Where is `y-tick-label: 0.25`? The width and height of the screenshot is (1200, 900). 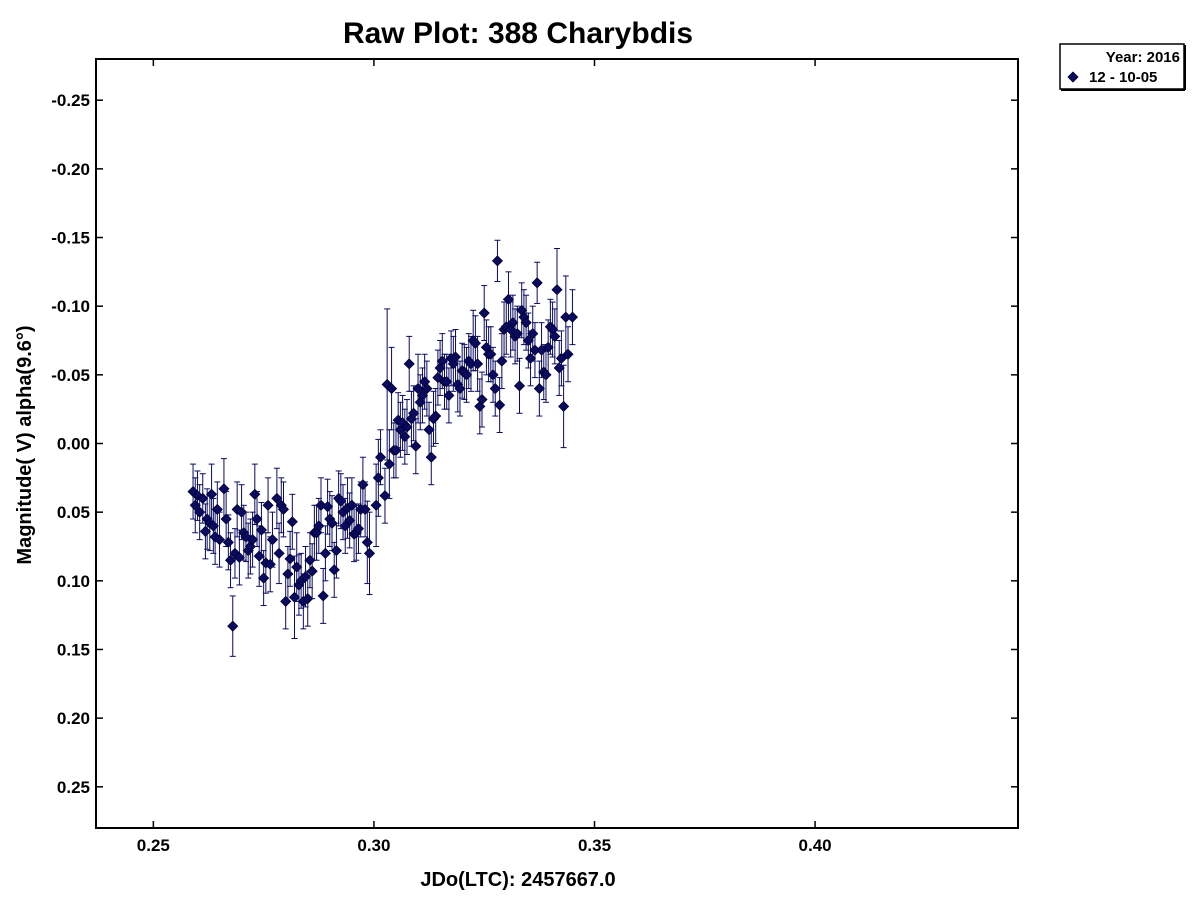 y-tick-label: 0.25 is located at coordinates (73, 787).